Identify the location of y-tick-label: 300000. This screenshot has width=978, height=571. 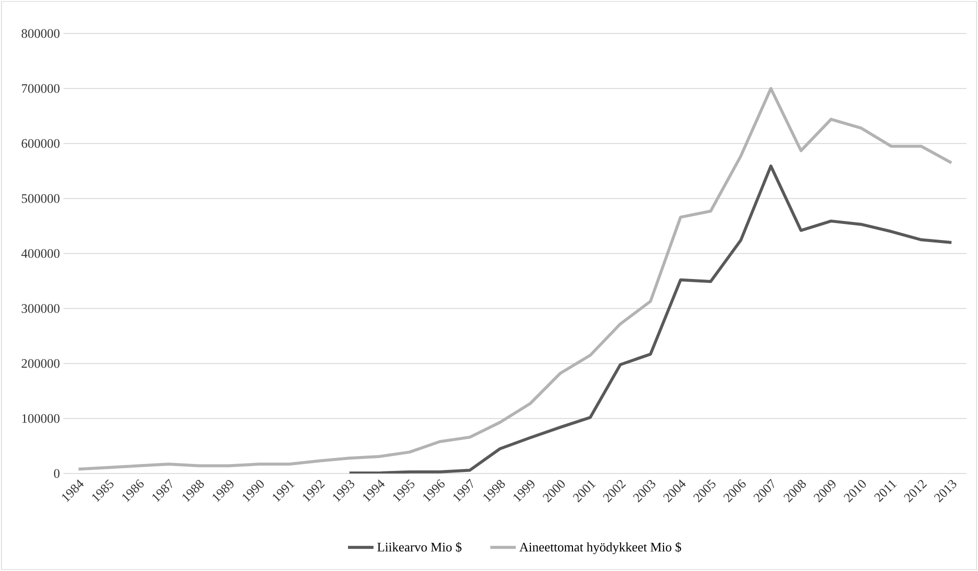
(41, 308).